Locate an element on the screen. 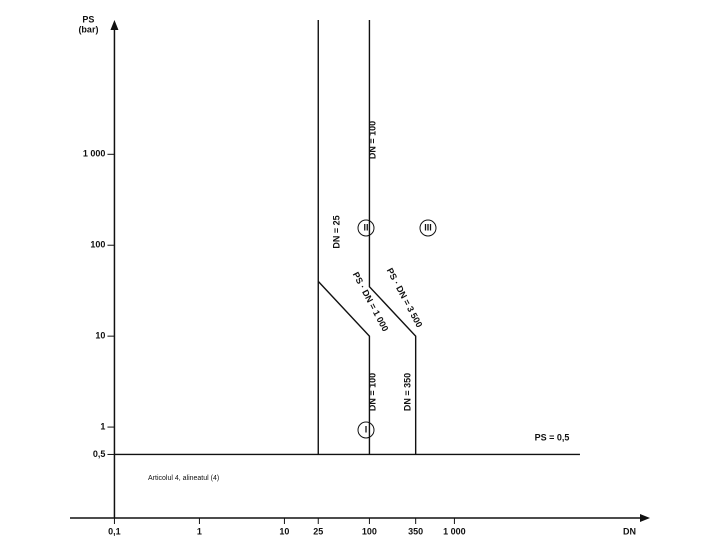 The image size is (728, 559). y-tick-label: 1 is located at coordinates (102, 426).